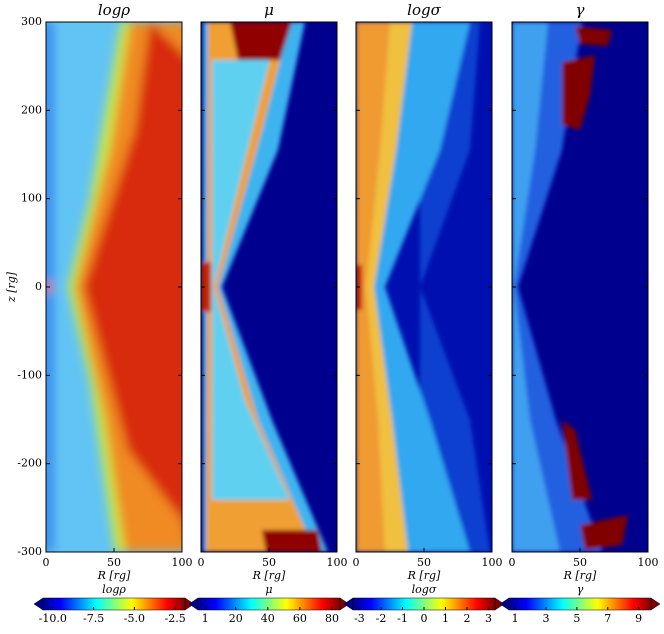 This screenshot has width=664, height=634. What do you see at coordinates (236, 618) in the screenshot?
I see `colorbar-tick-label: 20` at bounding box center [236, 618].